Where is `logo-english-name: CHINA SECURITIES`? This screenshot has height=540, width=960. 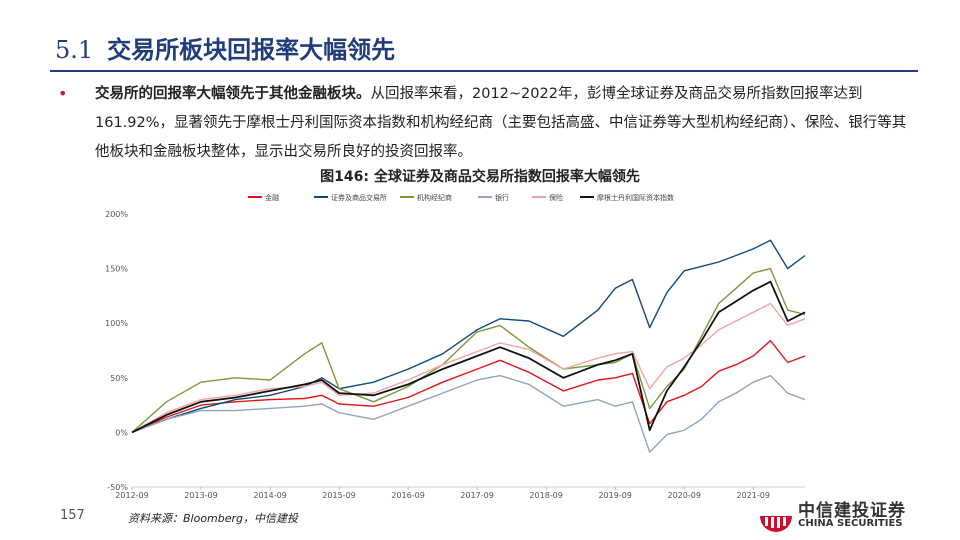
logo-english-name: CHINA SECURITIES is located at coordinates (850, 523).